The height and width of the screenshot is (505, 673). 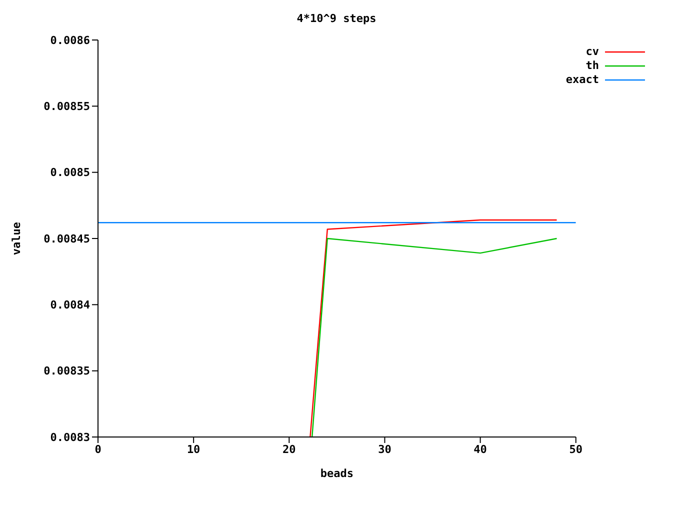 What do you see at coordinates (67, 371) in the screenshot?
I see `y-tick-label: 0.00835` at bounding box center [67, 371].